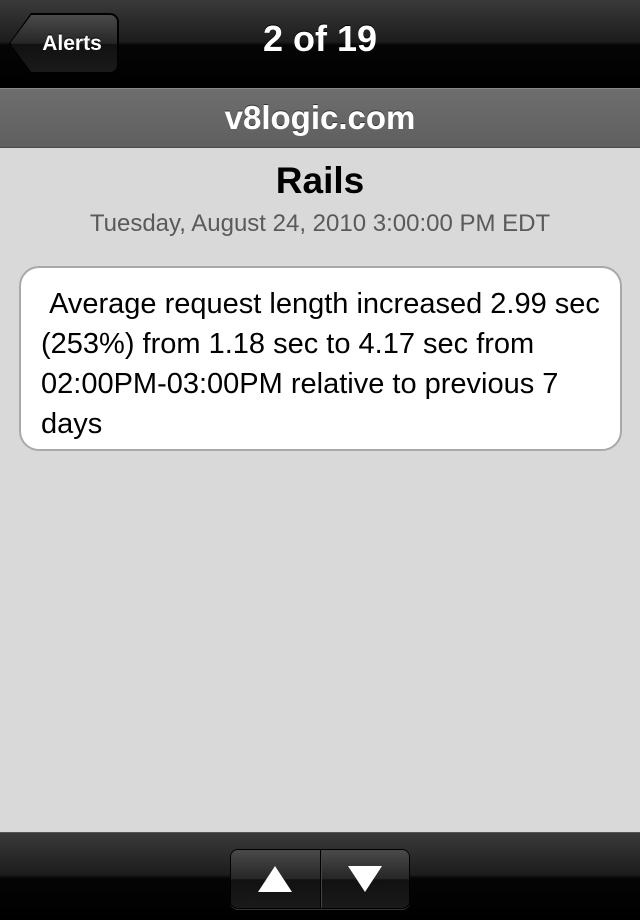 The width and height of the screenshot is (640, 920). I want to click on back-button-label: Alerts, so click(72, 43).